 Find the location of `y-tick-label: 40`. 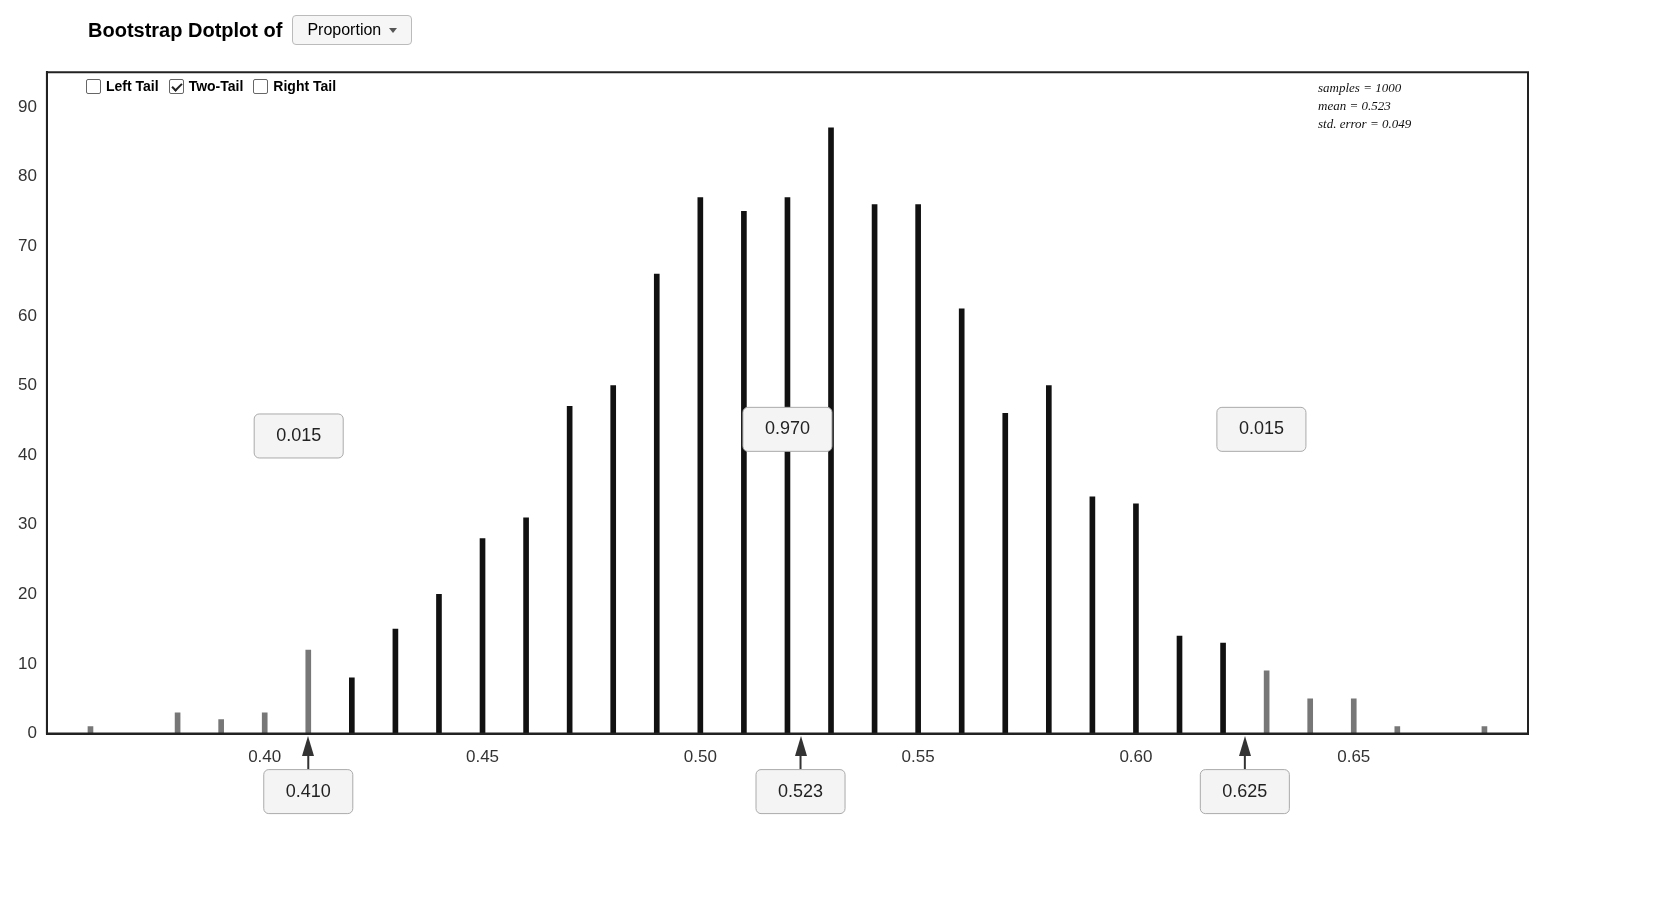

y-tick-label: 40 is located at coordinates (27, 454).